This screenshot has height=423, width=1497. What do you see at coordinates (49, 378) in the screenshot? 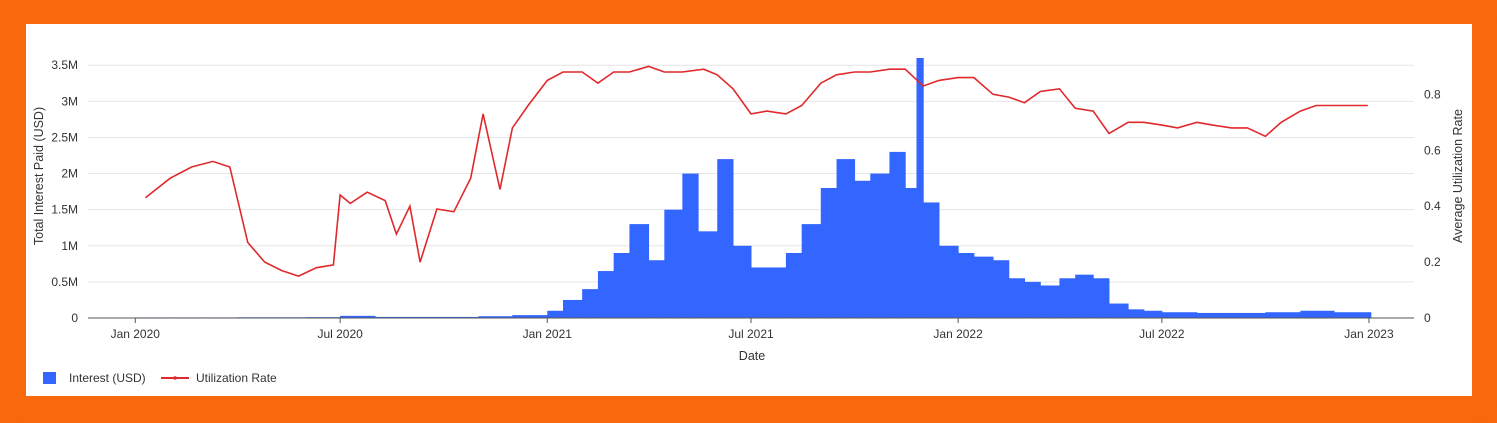
I see `legend-swatch-interest` at bounding box center [49, 378].